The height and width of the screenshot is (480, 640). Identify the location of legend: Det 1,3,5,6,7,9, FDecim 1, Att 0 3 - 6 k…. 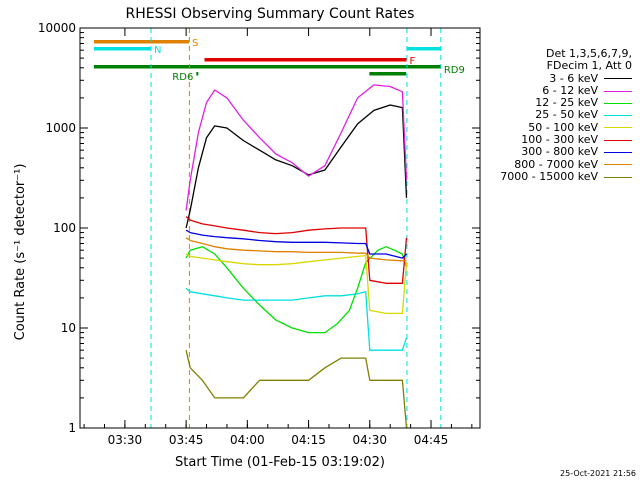
(557, 115).